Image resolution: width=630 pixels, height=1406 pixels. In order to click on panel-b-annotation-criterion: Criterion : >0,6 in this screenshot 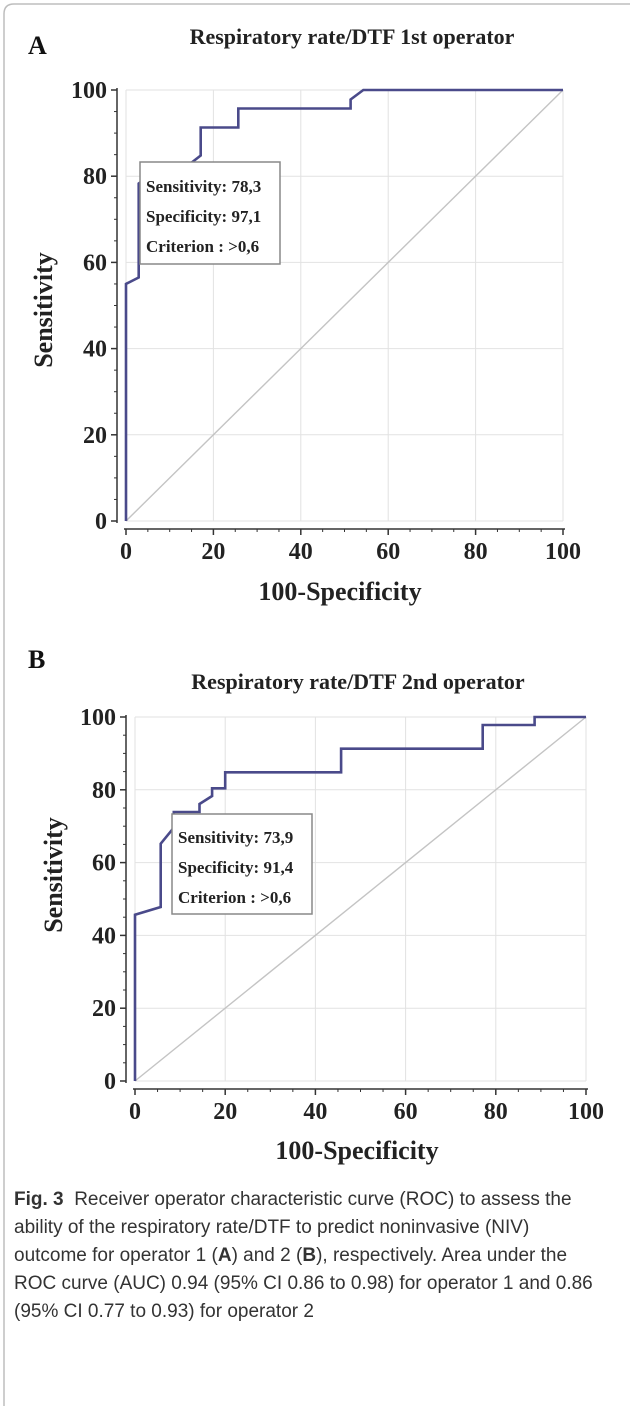, I will do `click(234, 897)`.